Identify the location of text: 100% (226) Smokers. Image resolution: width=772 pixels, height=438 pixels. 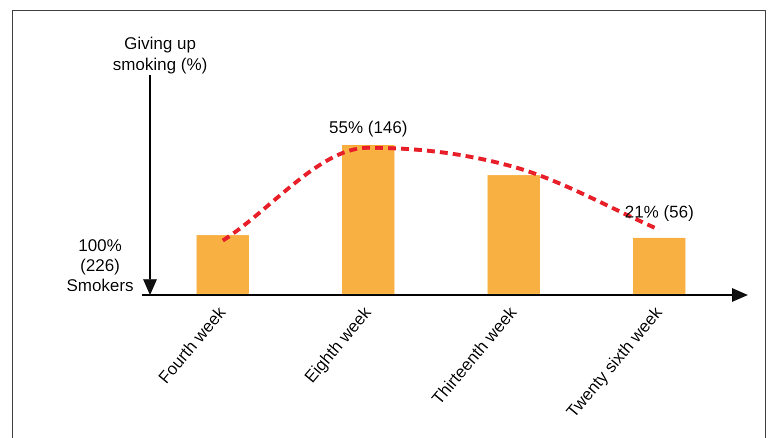
(100, 266).